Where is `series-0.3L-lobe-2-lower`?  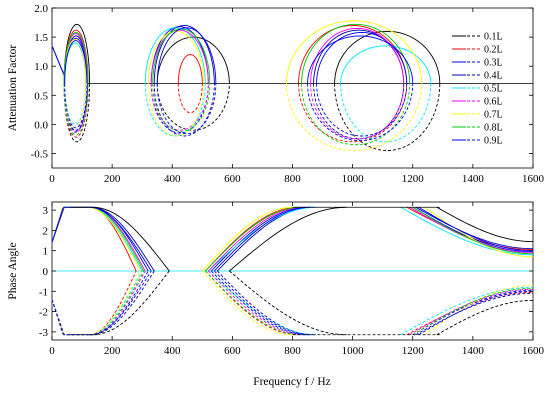 series-0.3L-lobe-2-lower is located at coordinates (362, 110).